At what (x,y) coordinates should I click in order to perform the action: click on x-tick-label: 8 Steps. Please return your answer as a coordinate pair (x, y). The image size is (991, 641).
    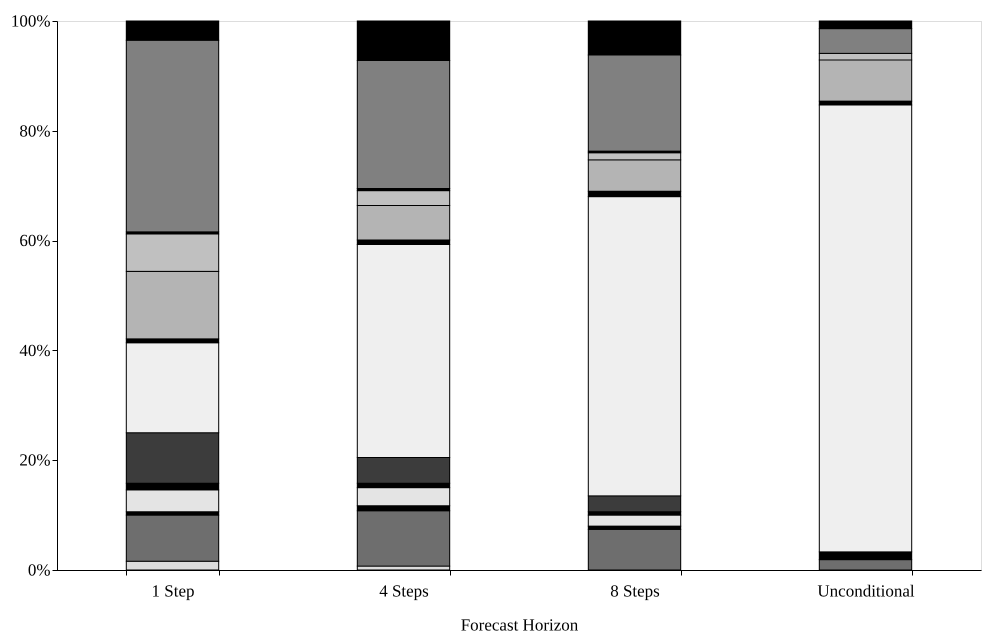
    Looking at the image, I should click on (635, 591).